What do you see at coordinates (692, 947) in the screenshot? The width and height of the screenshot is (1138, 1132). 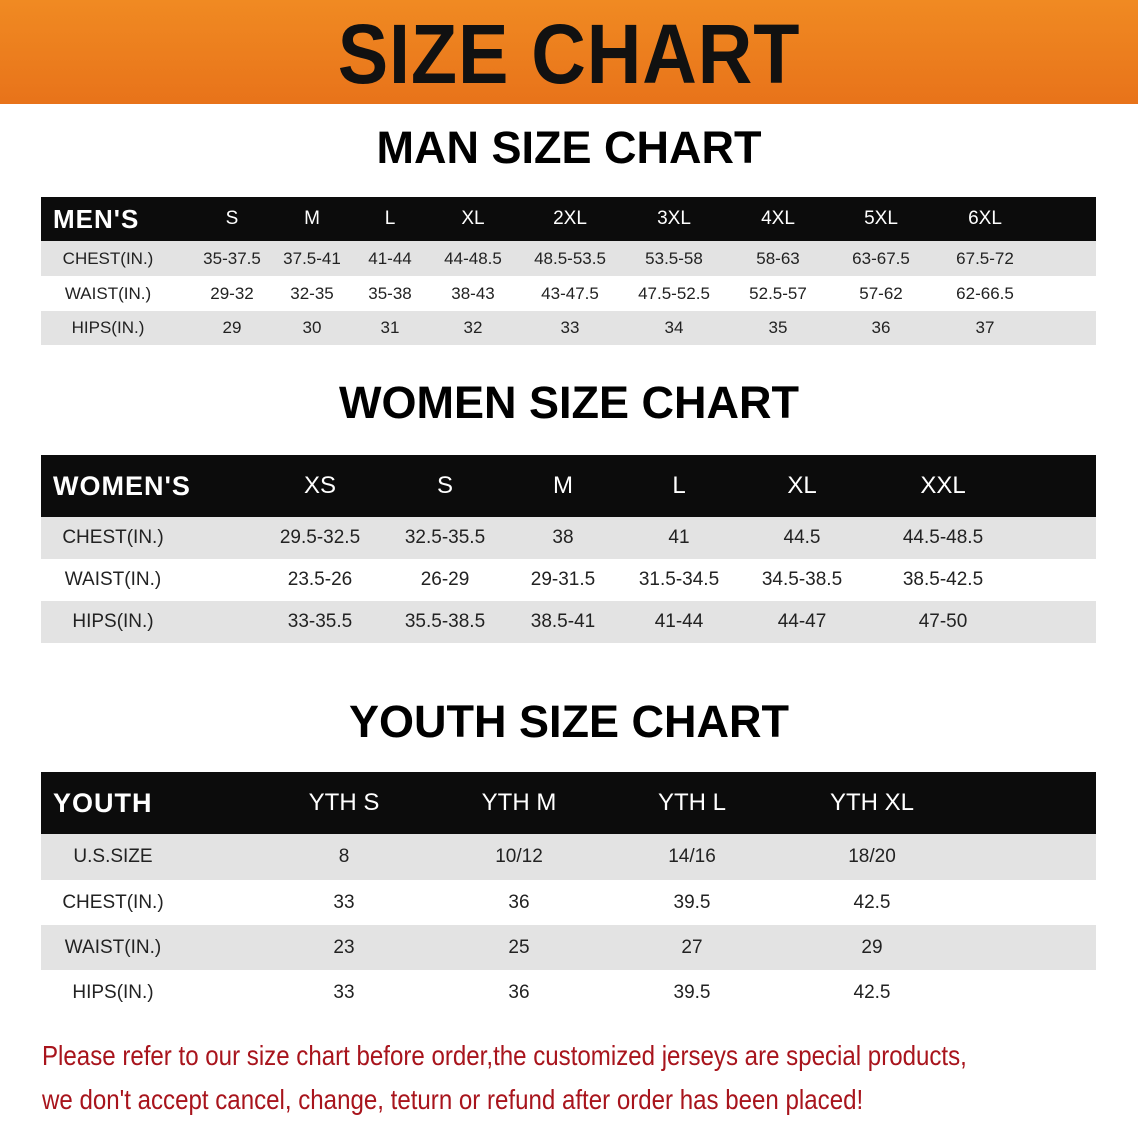 I see `table-cell: 27` at bounding box center [692, 947].